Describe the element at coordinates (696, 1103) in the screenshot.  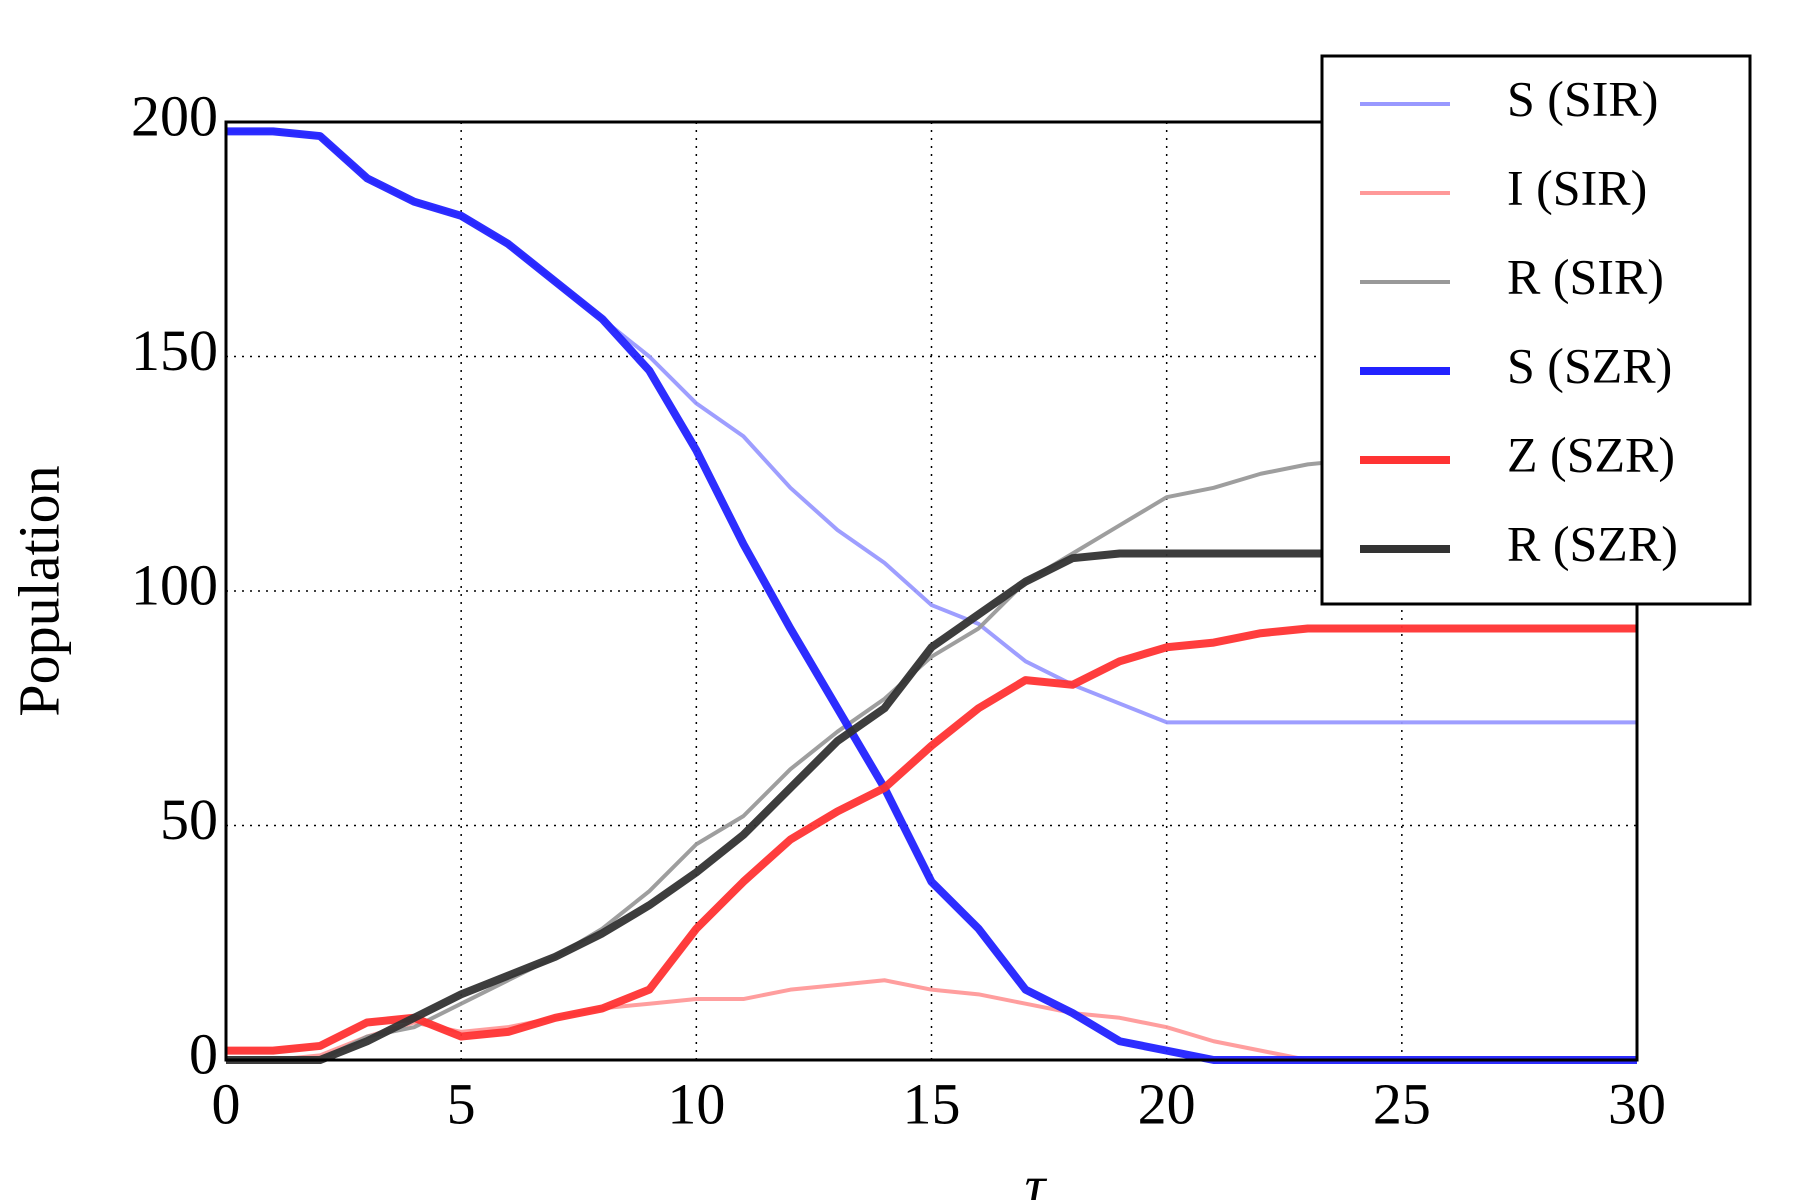
I see `x-tick-label: 10` at that location.